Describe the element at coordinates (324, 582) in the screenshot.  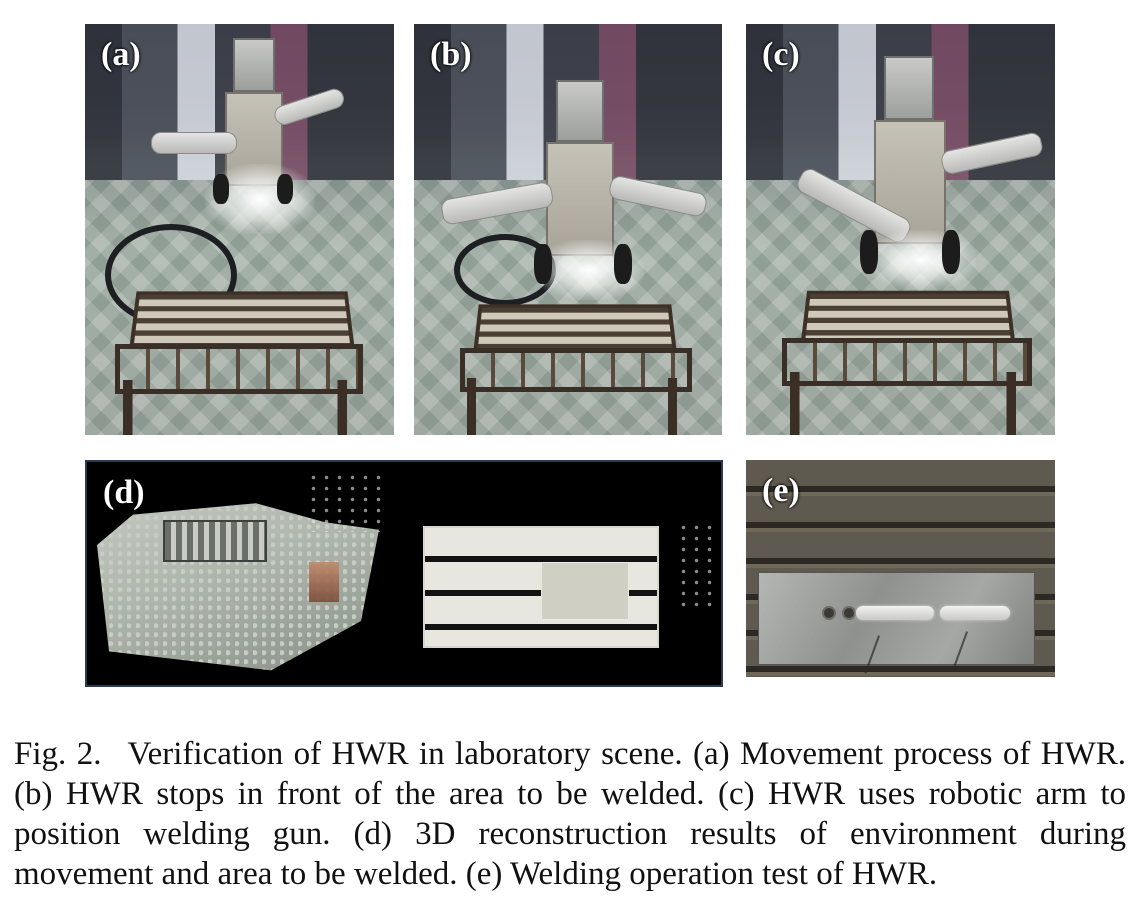
I see `robot-point-cloud` at that location.